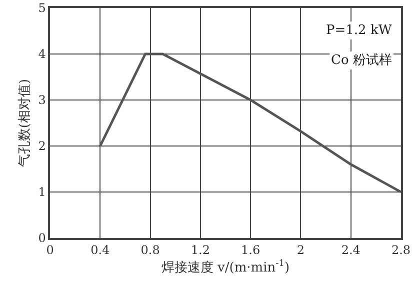  Describe the element at coordinates (42, 54) in the screenshot. I see `y-tick-label: 4` at that location.